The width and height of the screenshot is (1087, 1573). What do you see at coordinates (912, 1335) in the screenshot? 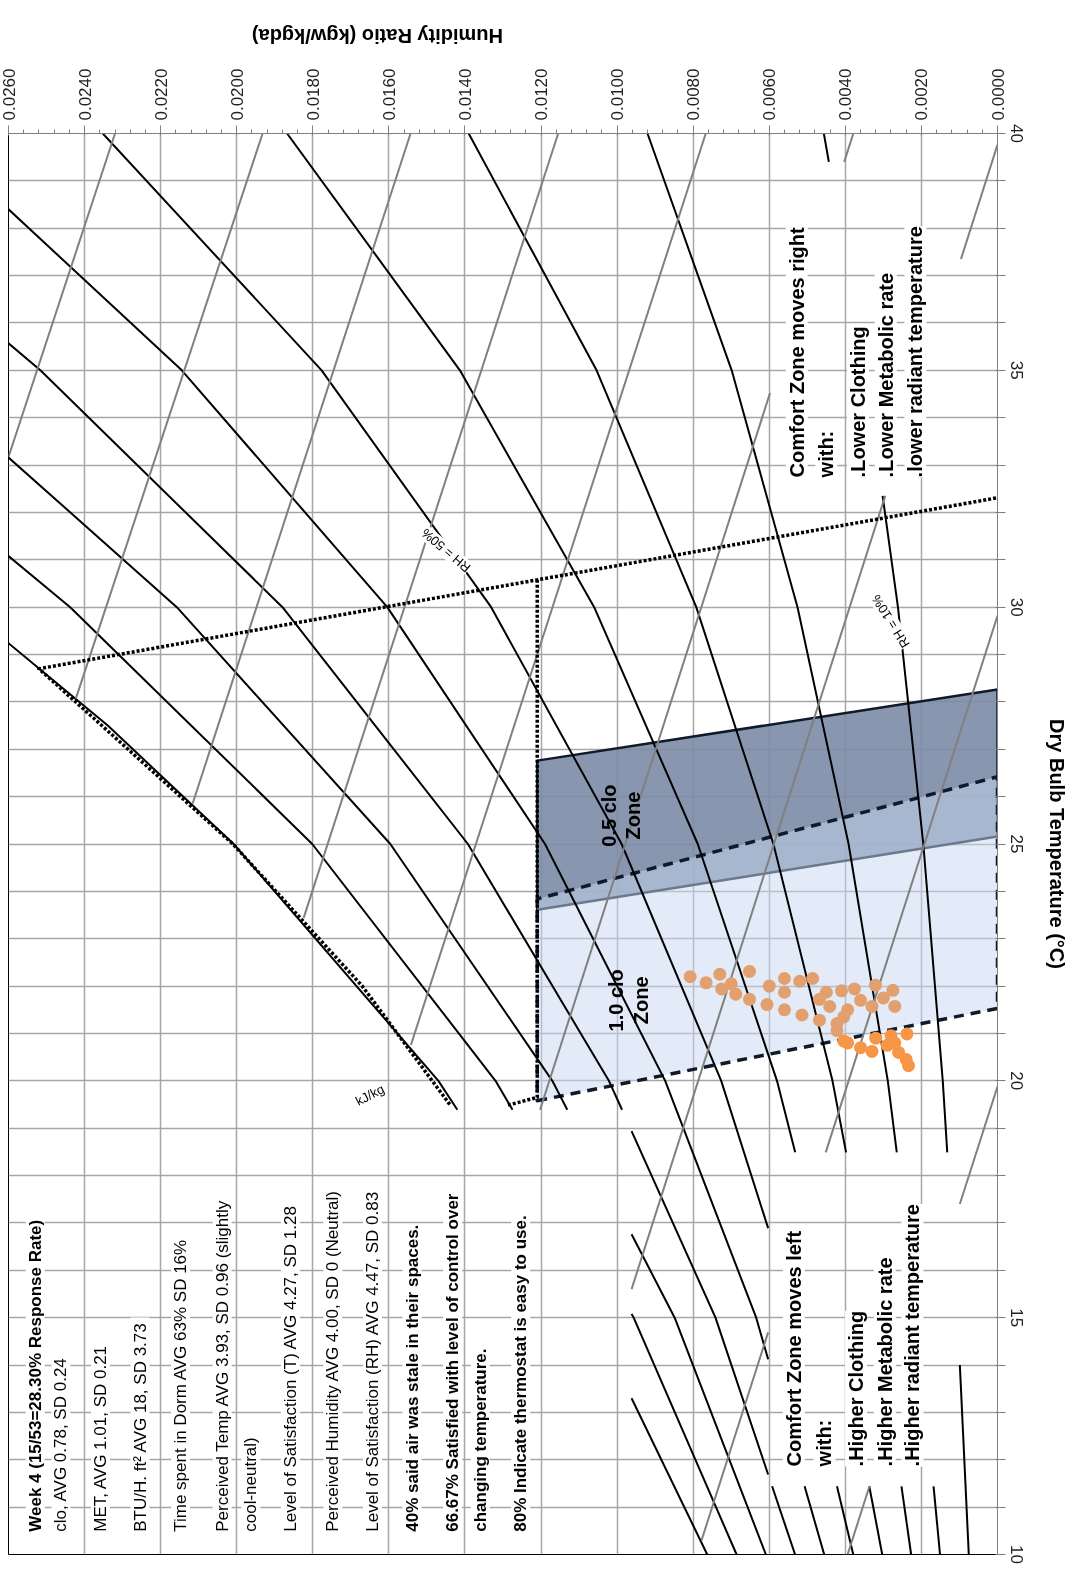
I see `annotation: .Higher radiant temperature` at bounding box center [912, 1335].